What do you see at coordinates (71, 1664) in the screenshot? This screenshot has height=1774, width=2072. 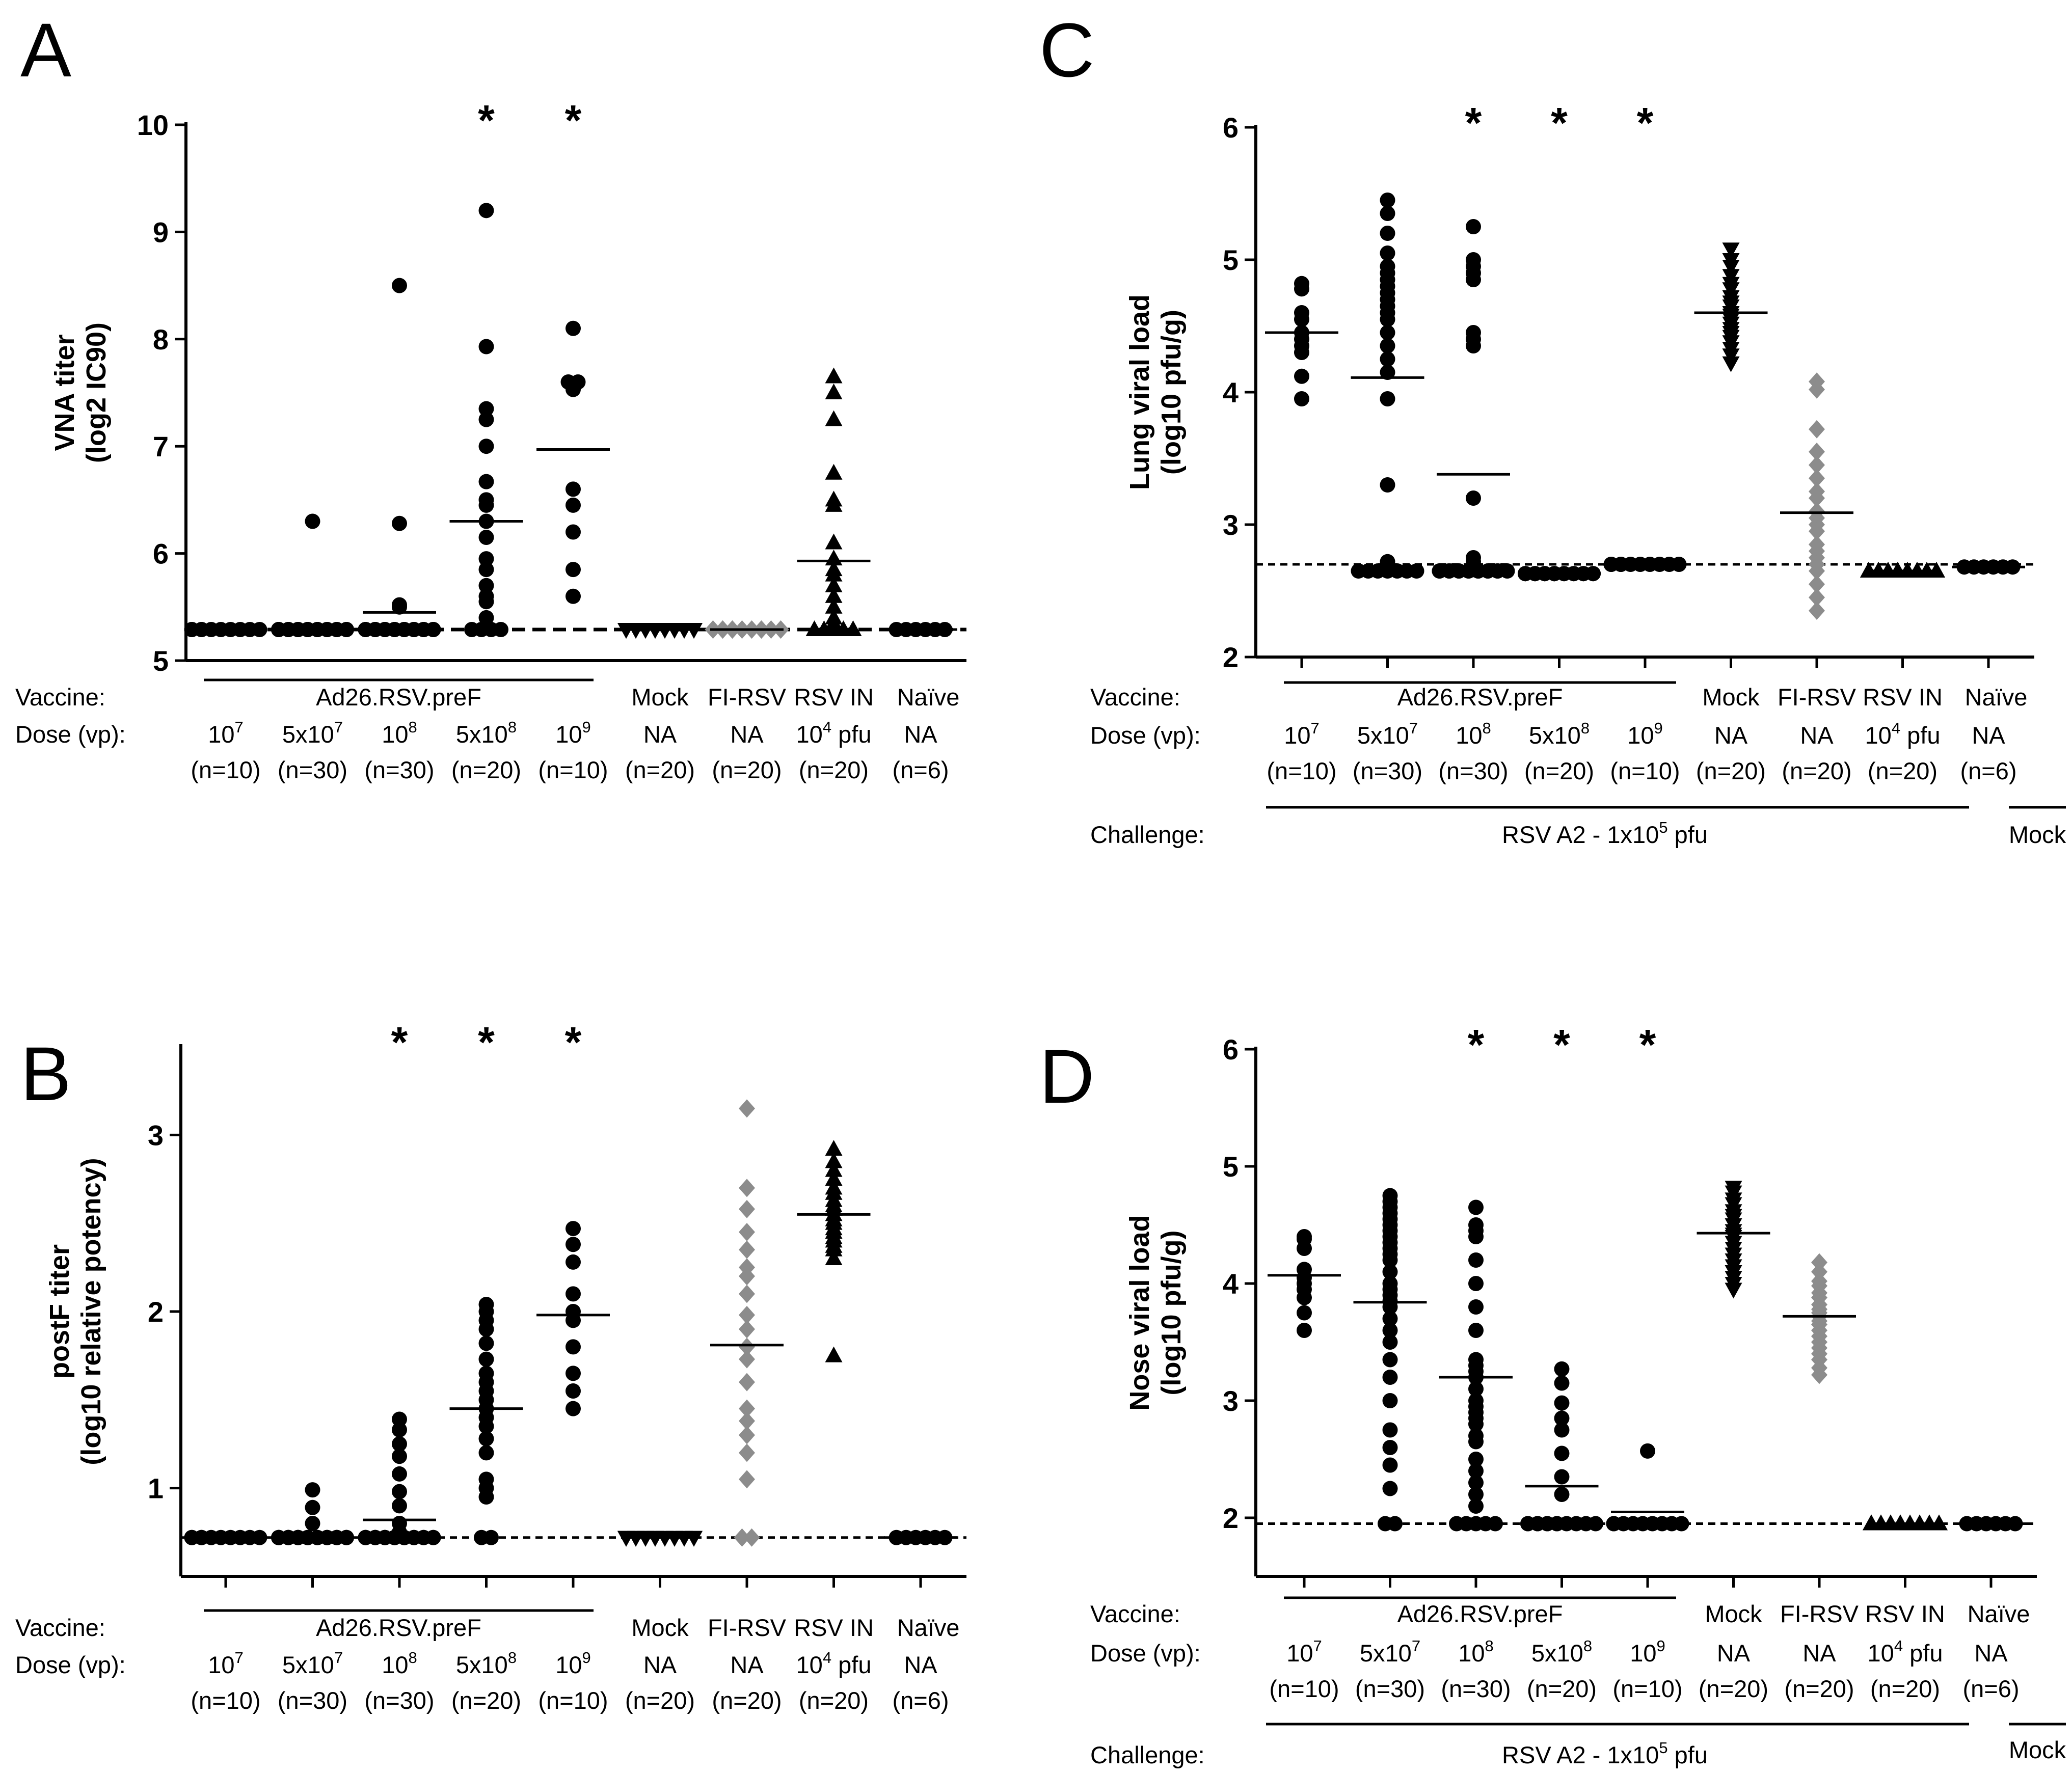 I see `row-label-dose: Dose (vp):` at bounding box center [71, 1664].